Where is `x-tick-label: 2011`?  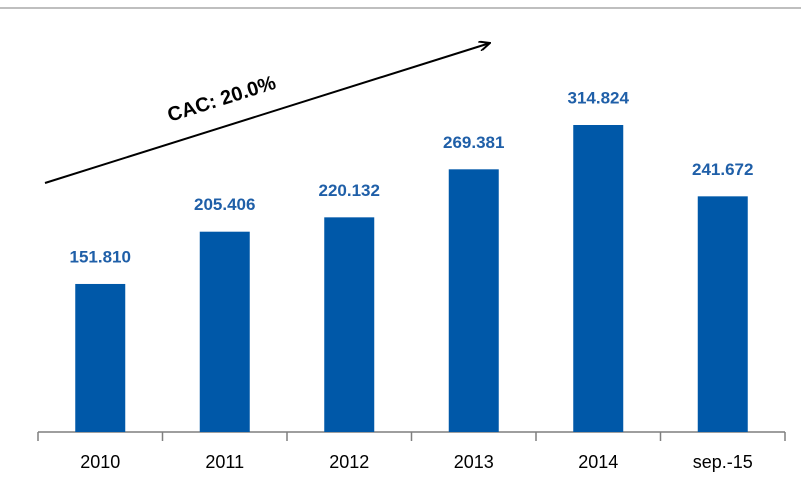 x-tick-label: 2011 is located at coordinates (224, 462).